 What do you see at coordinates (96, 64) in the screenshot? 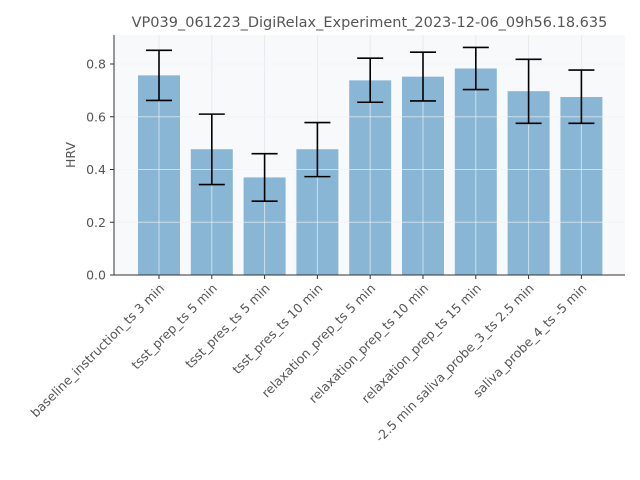
I see `y-tick-label: 0.8` at bounding box center [96, 64].